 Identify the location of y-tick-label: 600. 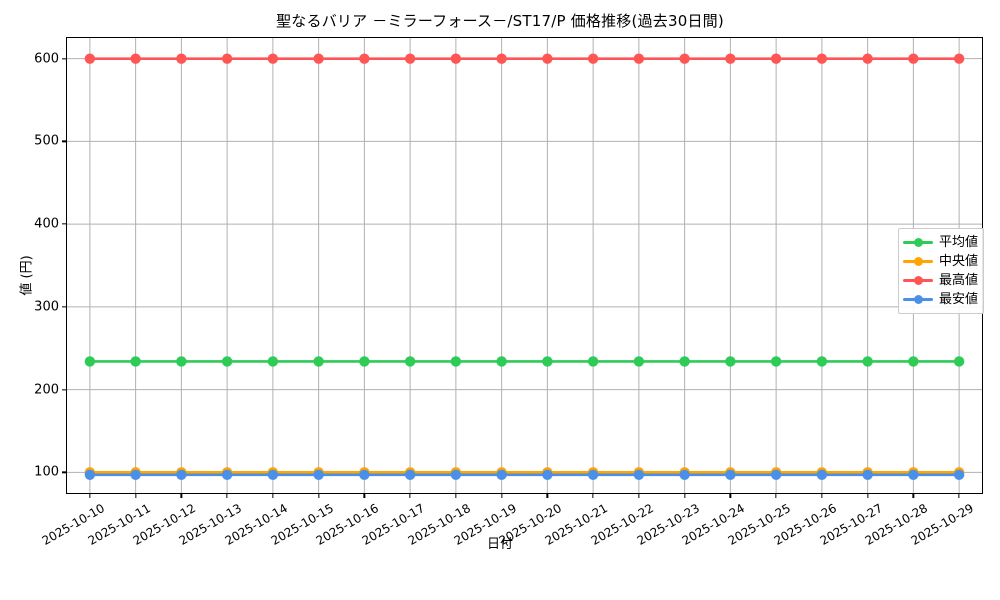
(46, 59).